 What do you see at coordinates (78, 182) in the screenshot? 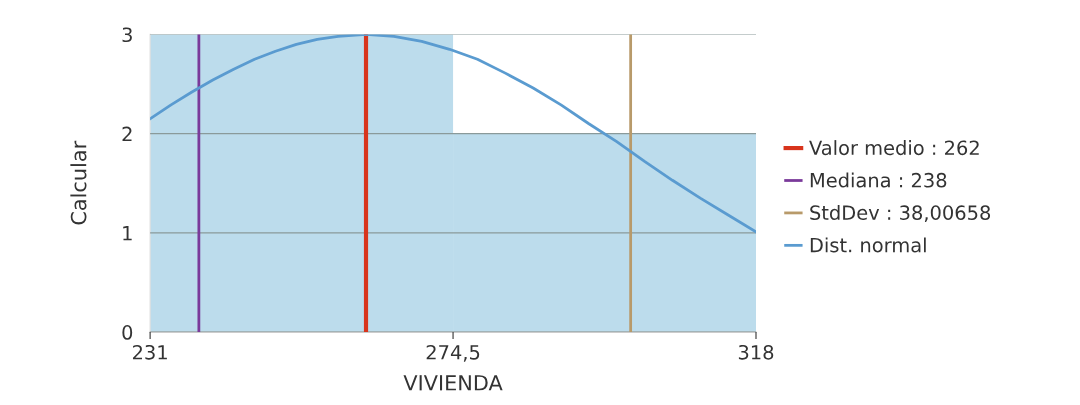
I see `y-axis-title: Calcular` at bounding box center [78, 182].